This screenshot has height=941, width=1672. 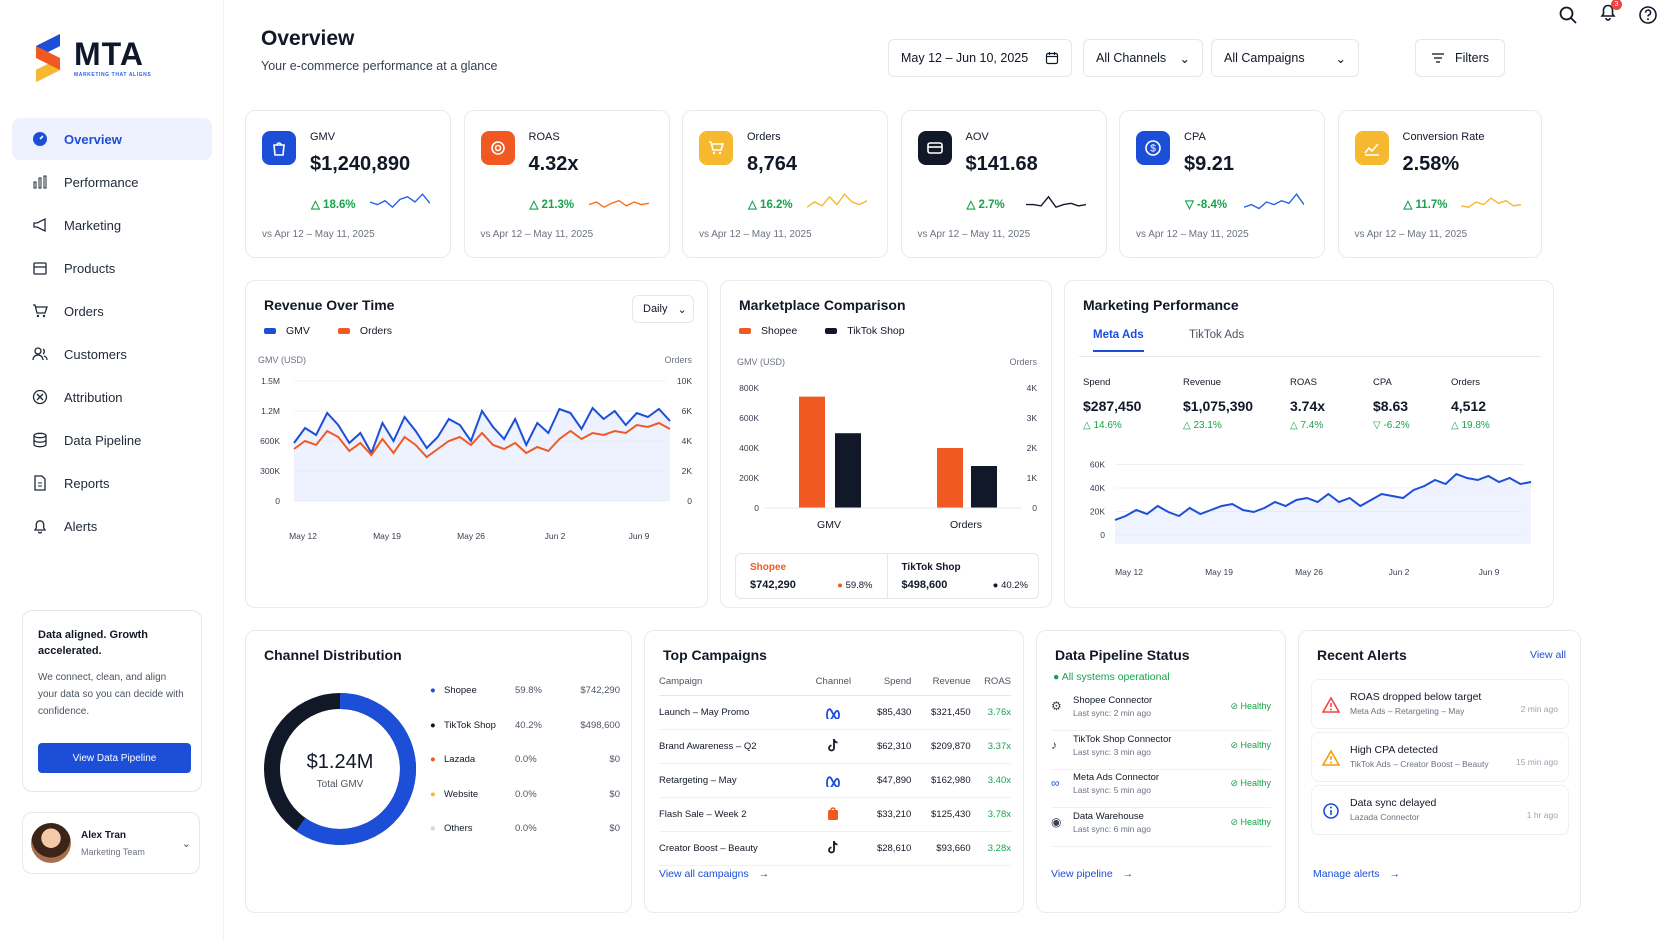 I want to click on table-row: Retargeting – May $47,890 $162,980 3.40x, so click(x=835, y=780).